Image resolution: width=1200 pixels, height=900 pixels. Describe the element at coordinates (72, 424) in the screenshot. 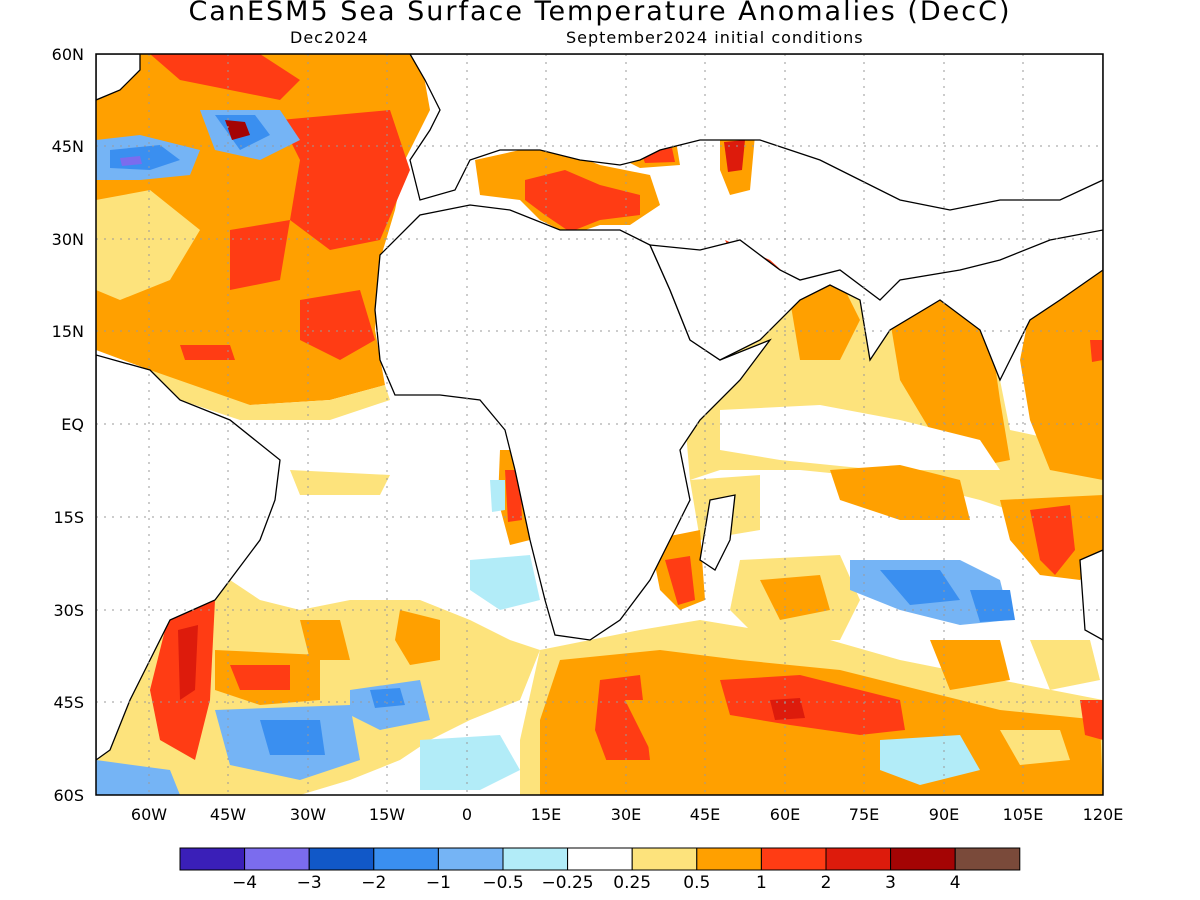

I see `lat-tick-label: EQ` at that location.